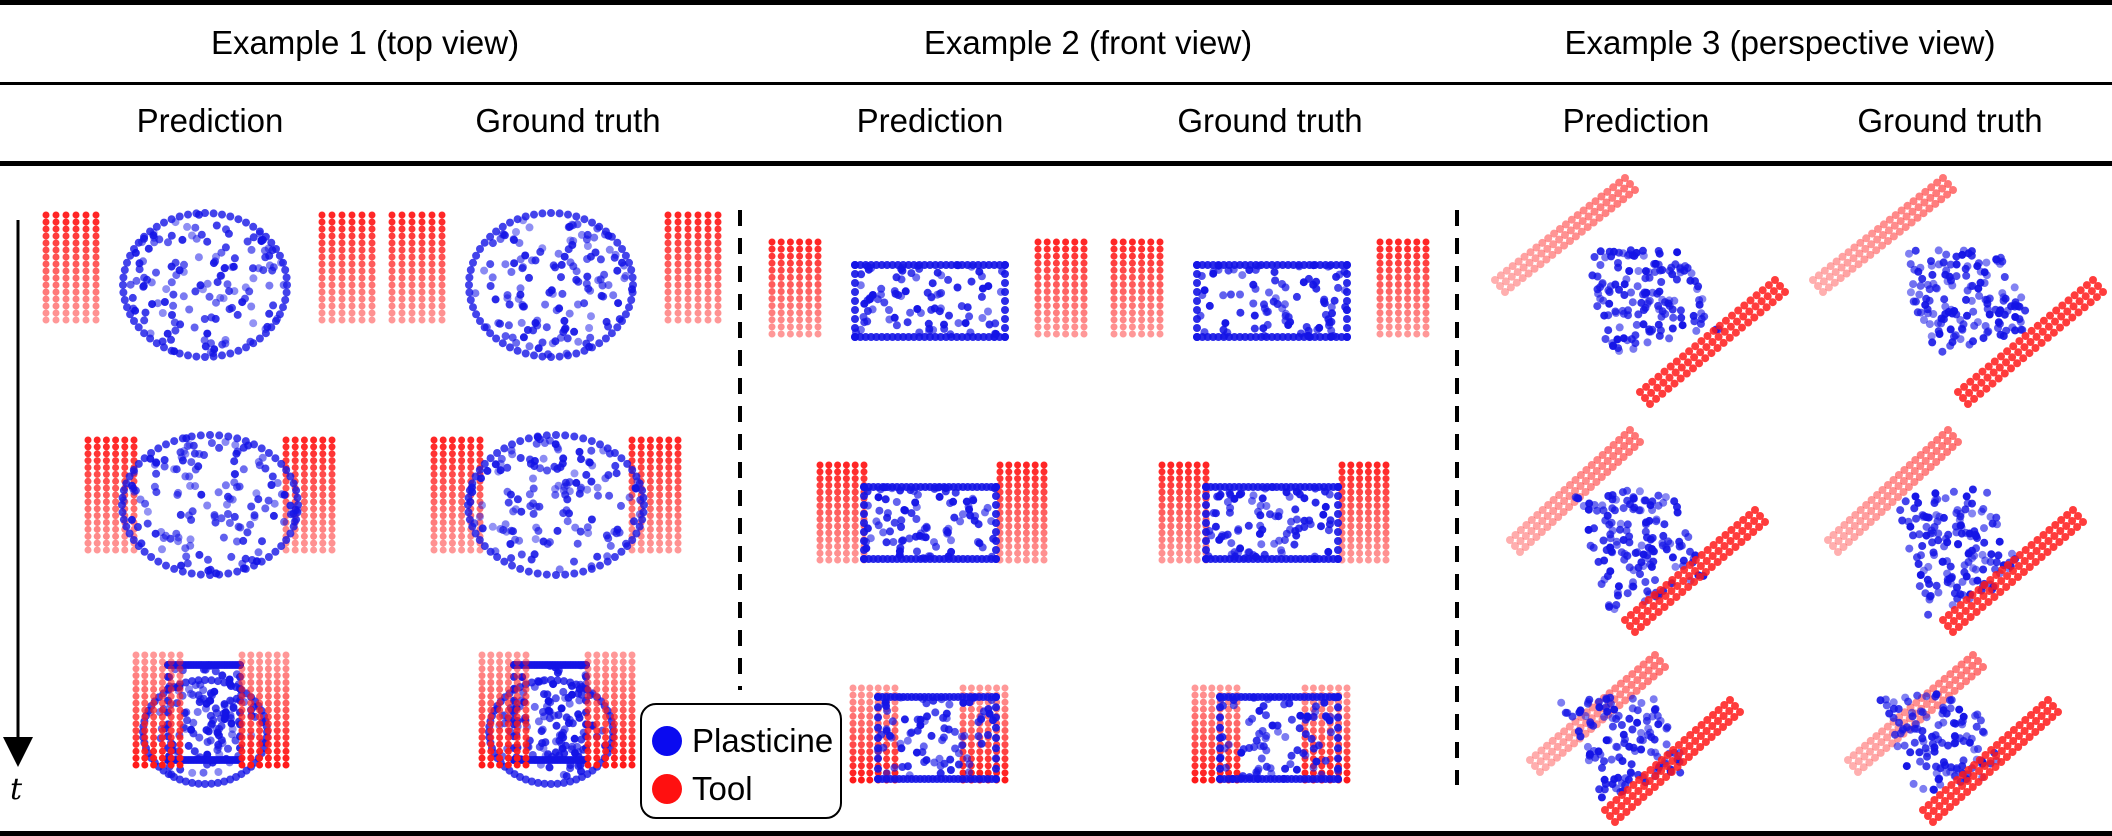 This screenshot has width=2112, height=836. I want to click on legend-label-tool: Tool, so click(722, 788).